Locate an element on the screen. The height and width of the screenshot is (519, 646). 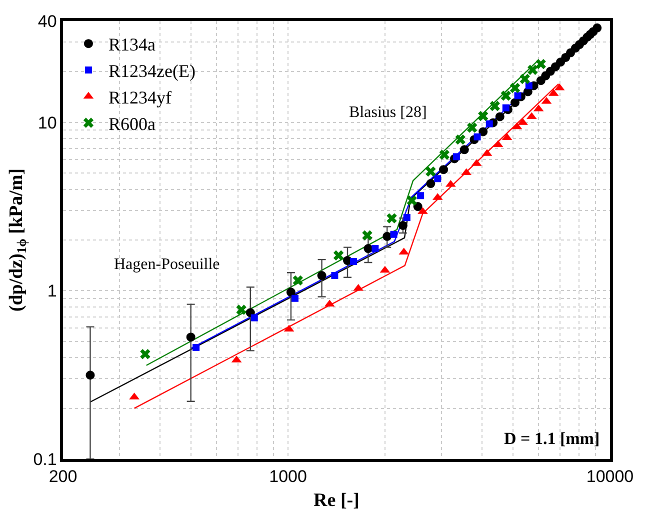
legend-label: R1234yf is located at coordinates (140, 97).